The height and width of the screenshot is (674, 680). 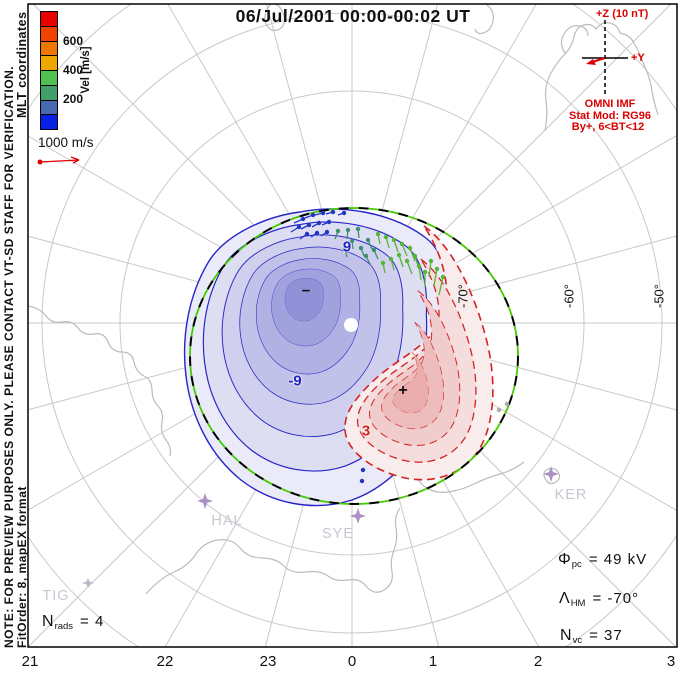 I want to click on pole-marker-dot, so click(x=351, y=325).